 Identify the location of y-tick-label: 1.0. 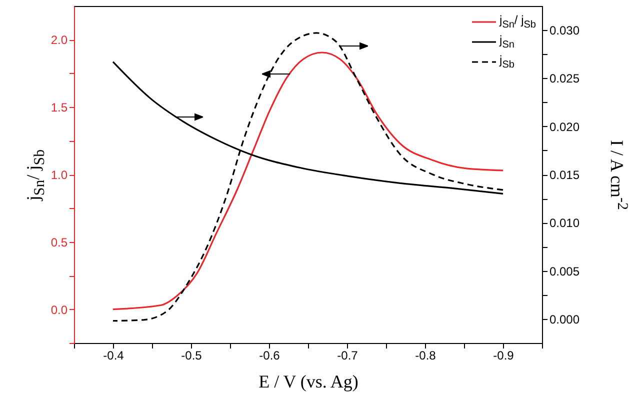
(59, 175).